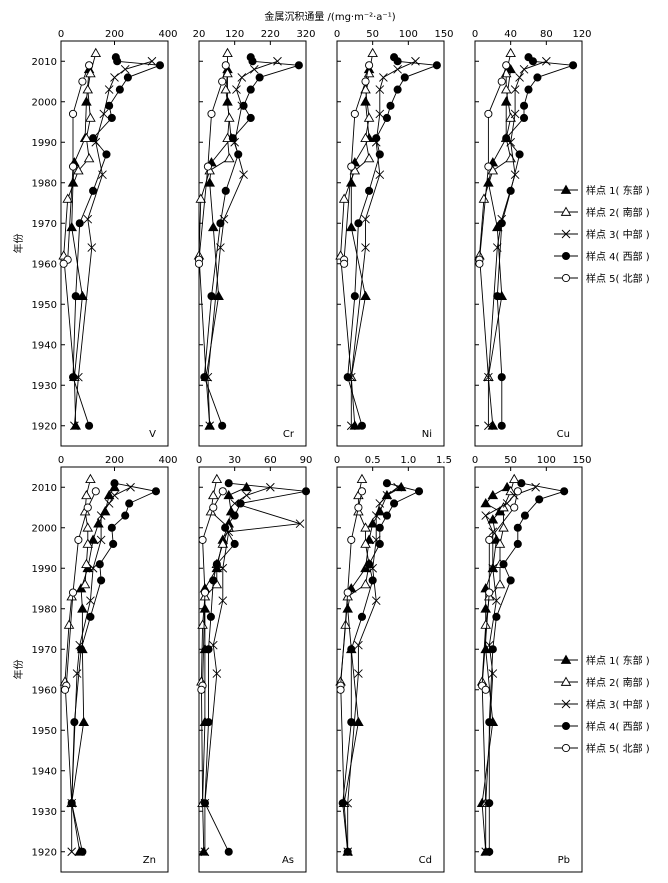 This screenshot has width=668, height=883. What do you see at coordinates (618, 682) in the screenshot?
I see `legend-label: 样点 2( 南部 )` at bounding box center [618, 682].